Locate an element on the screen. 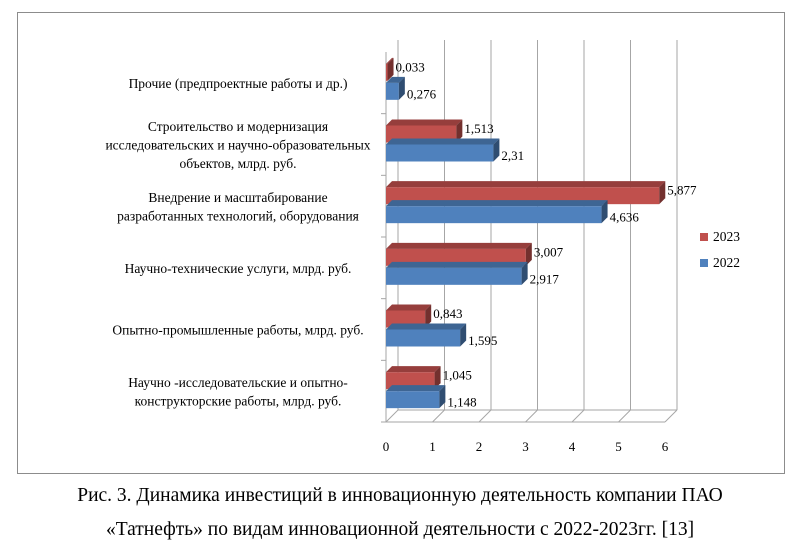  x-tick-label: 5 is located at coordinates (618, 446).